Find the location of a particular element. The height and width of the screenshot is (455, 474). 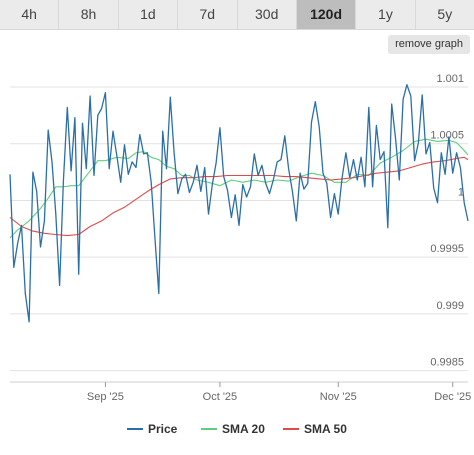

legend-label-price: Price is located at coordinates (163, 429).